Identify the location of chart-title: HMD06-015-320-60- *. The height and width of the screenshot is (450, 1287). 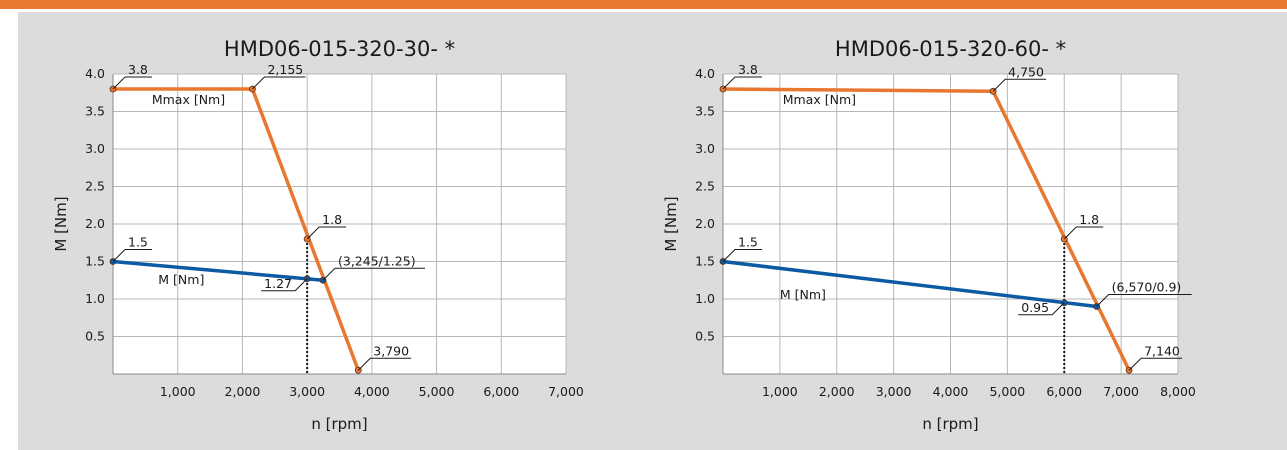
(950, 49).